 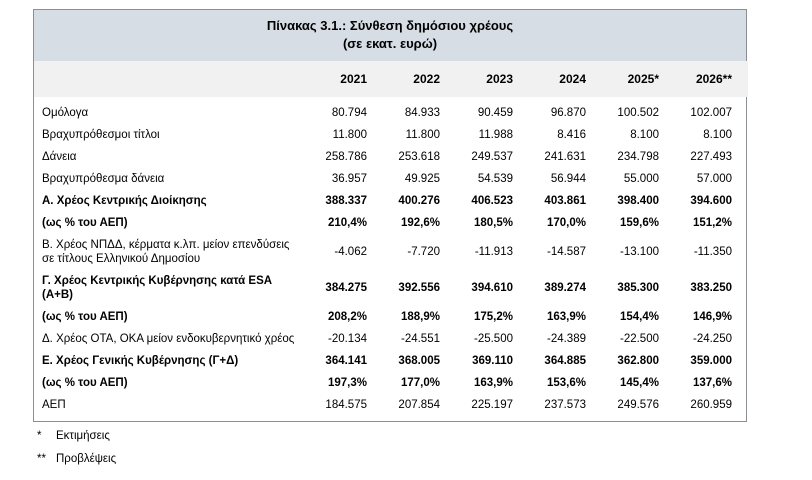 I want to click on column-header-2023: 2023, so click(x=499, y=79).